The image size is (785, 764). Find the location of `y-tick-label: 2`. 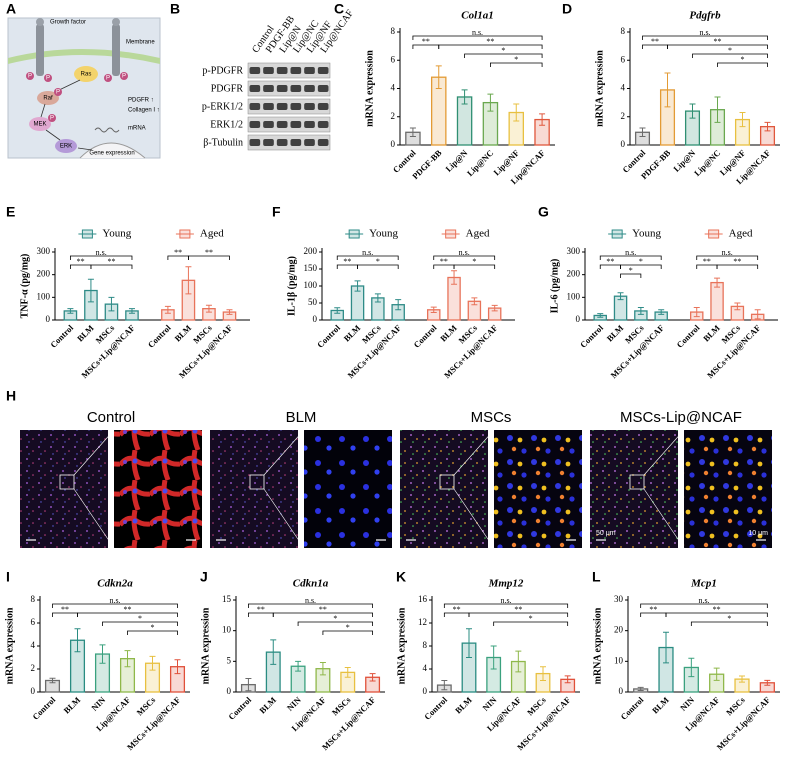

y-tick-label: 2 is located at coordinates (623, 116).